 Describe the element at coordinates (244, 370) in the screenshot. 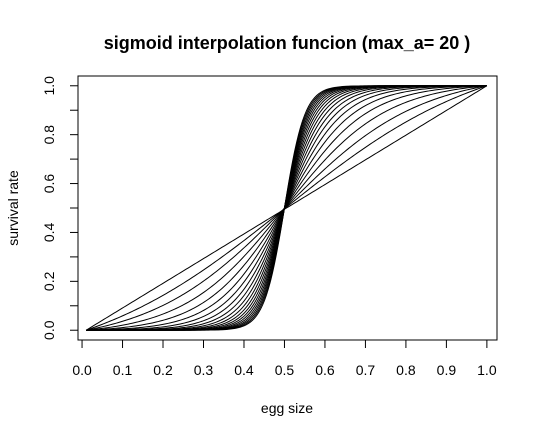

I see `x-tick-label: 0.4` at that location.